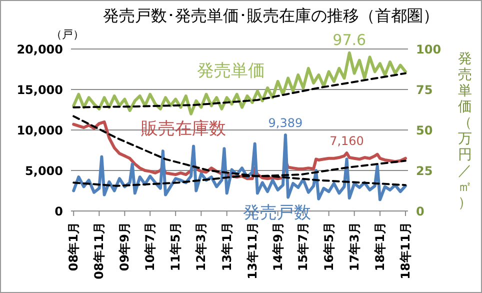 This screenshot has width=482, height=293. What do you see at coordinates (424, 171) in the screenshot?
I see `y2-tick-label: 25` at bounding box center [424, 171].